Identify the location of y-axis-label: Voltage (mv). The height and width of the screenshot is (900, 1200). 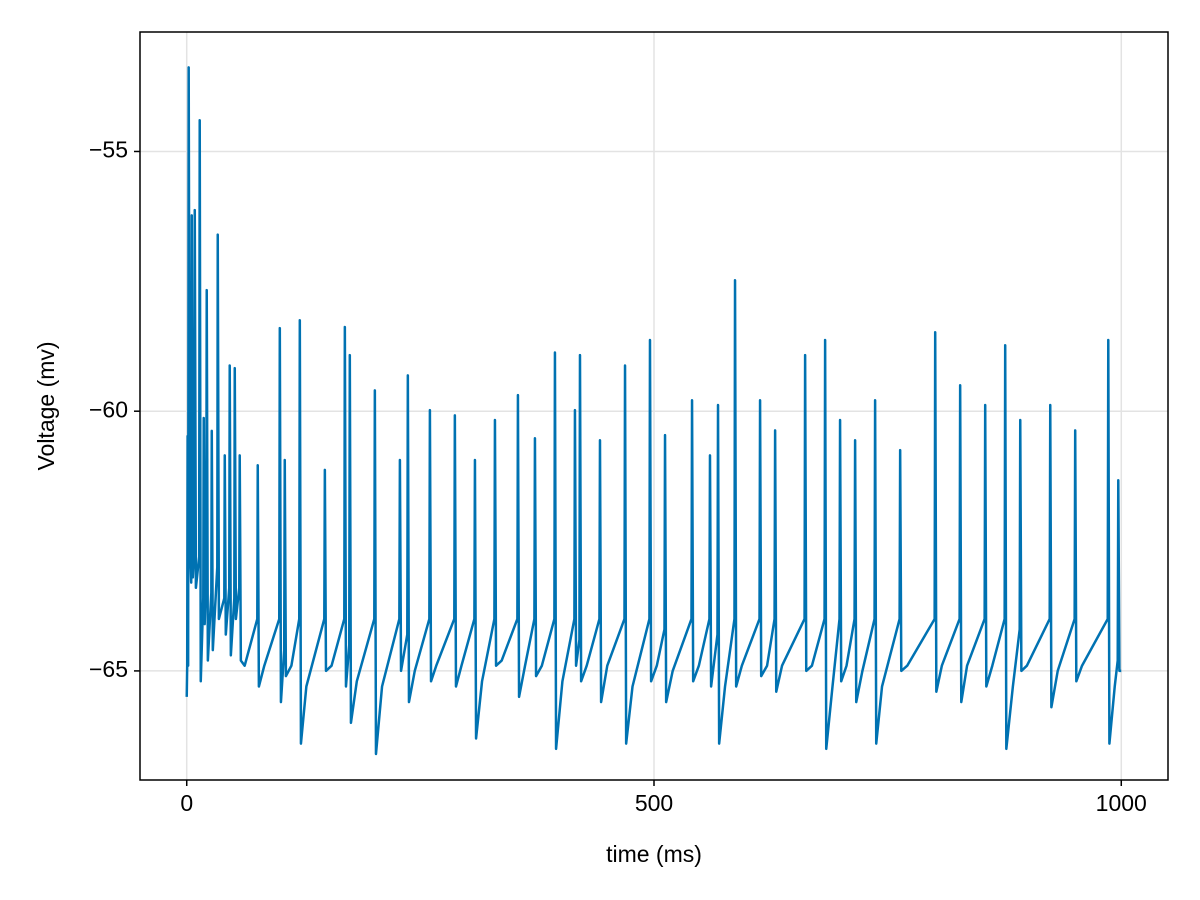
(46, 405).